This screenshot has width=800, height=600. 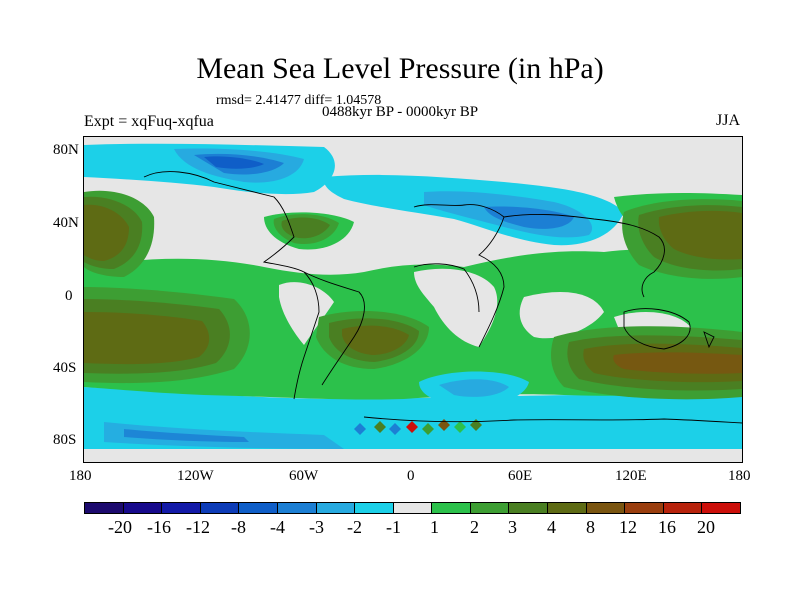 I want to click on x-tick-label: 60W, so click(x=304, y=476).